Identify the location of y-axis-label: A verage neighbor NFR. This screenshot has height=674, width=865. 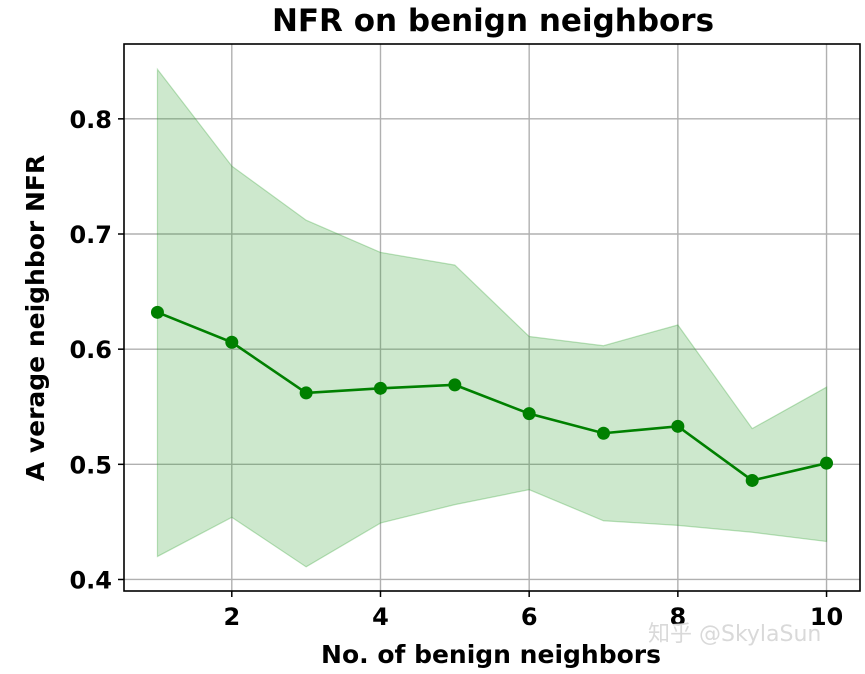
(35, 318).